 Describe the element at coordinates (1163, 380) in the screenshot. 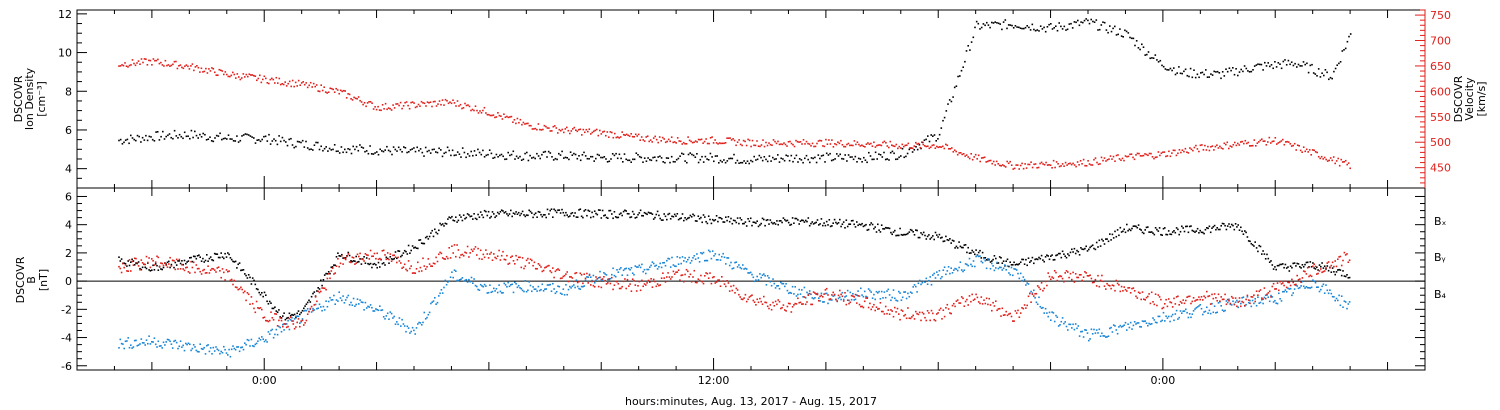

I see `time-tick-label: 0:00` at that location.